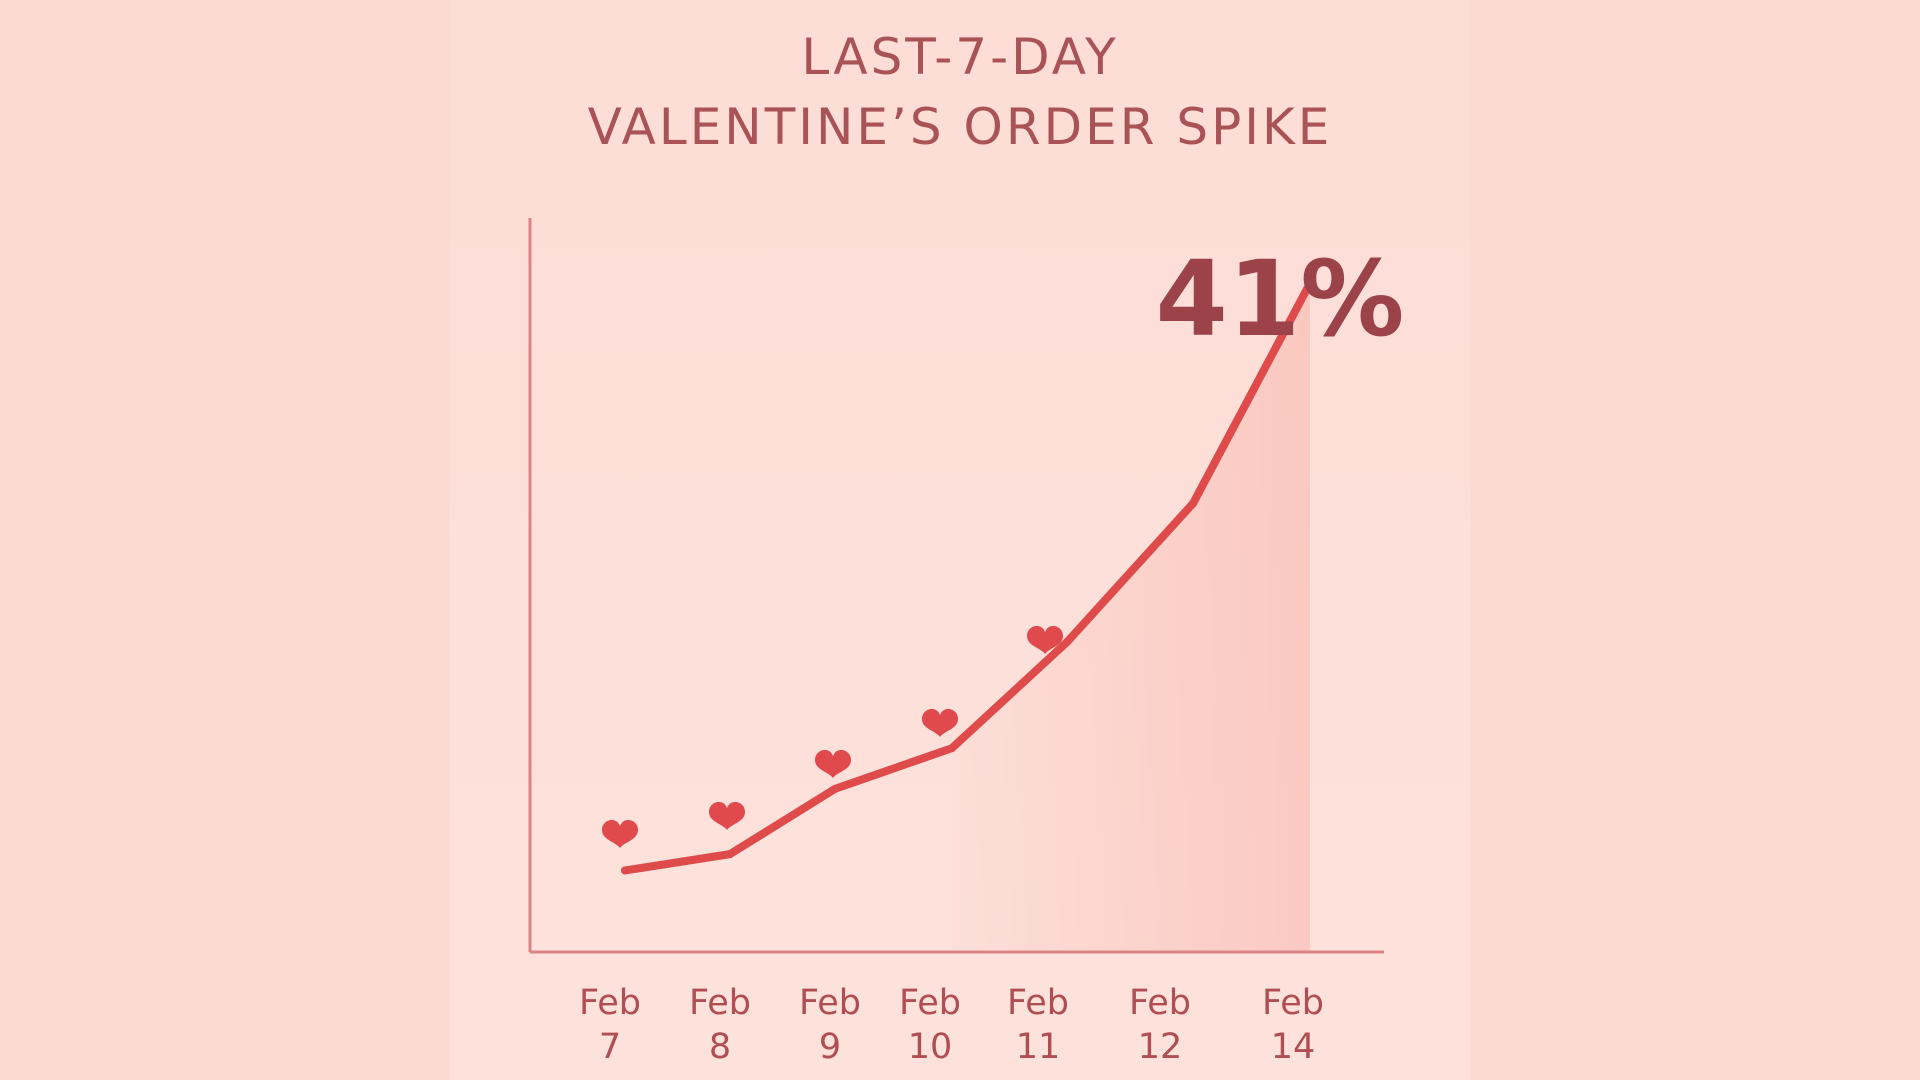 This screenshot has width=1920, height=1080. What do you see at coordinates (1160, 1025) in the screenshot?
I see `x-tick-label: Feb 12` at bounding box center [1160, 1025].